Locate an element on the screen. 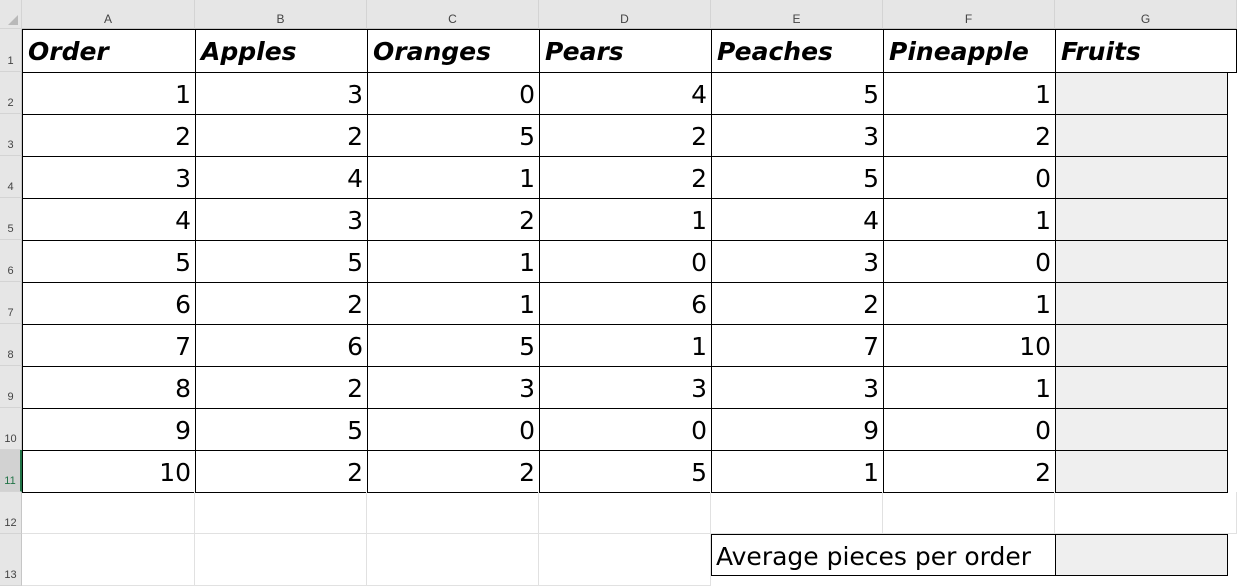 Image resolution: width=1237 pixels, height=586 pixels. row-header-7: 7 is located at coordinates (11, 303).